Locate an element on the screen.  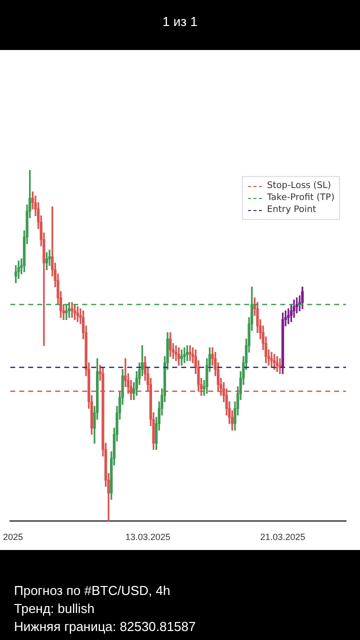
text: Прогноз по #BTC/USD, 4h is located at coordinates (93, 591).